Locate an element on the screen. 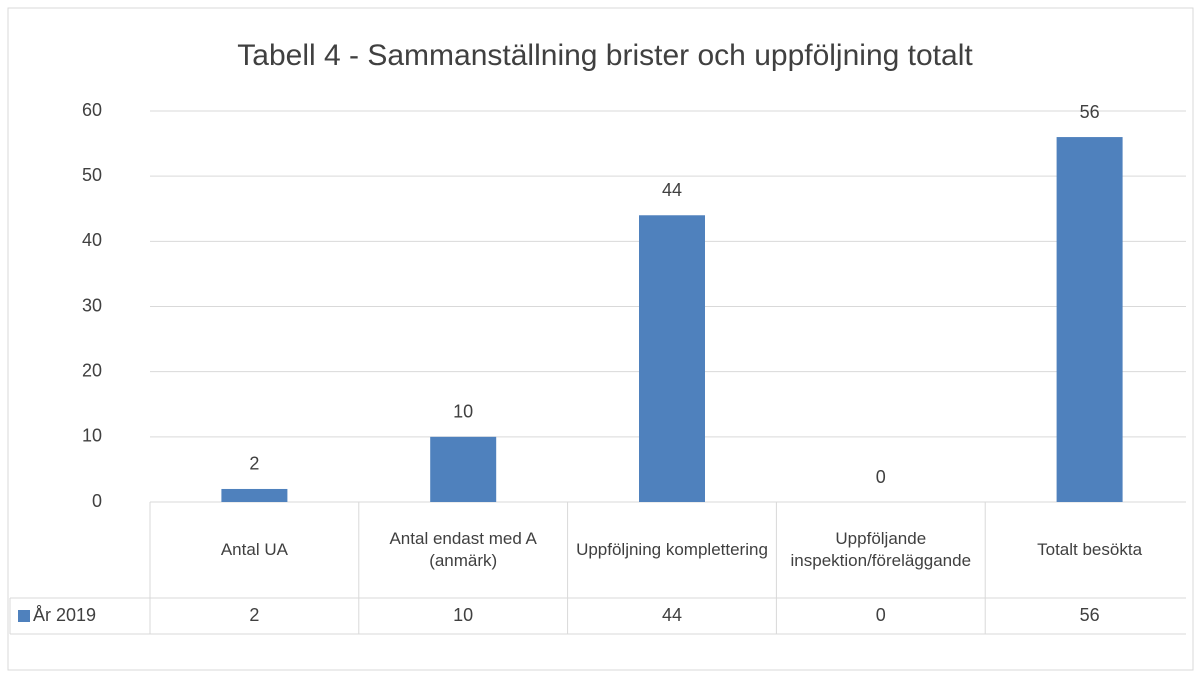 This screenshot has height=675, width=1194. y-tick-label: 20 is located at coordinates (92, 370).